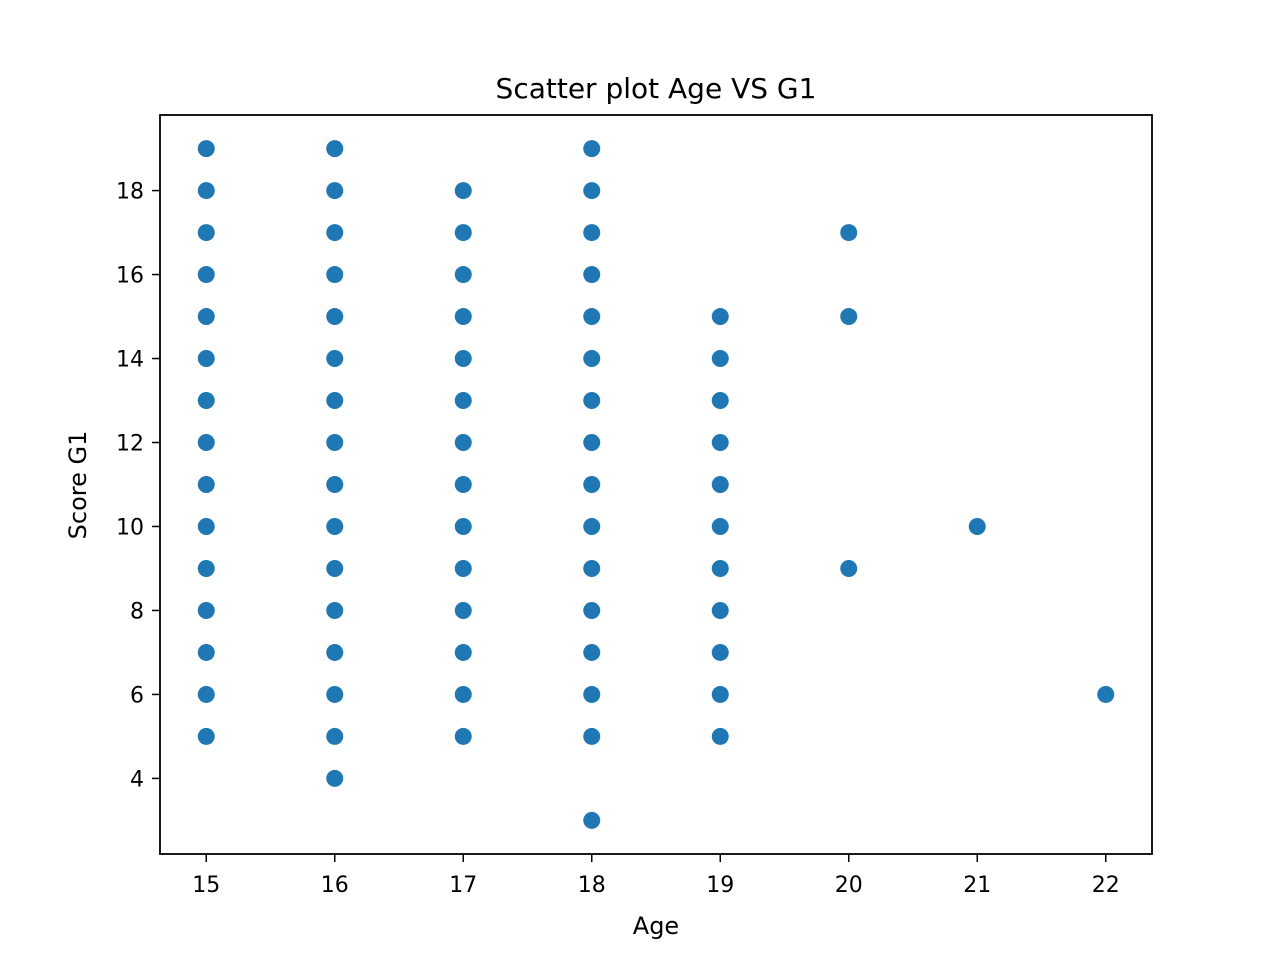 This screenshot has width=1280, height=960. What do you see at coordinates (849, 885) in the screenshot?
I see `x-tick-label: 20` at bounding box center [849, 885].